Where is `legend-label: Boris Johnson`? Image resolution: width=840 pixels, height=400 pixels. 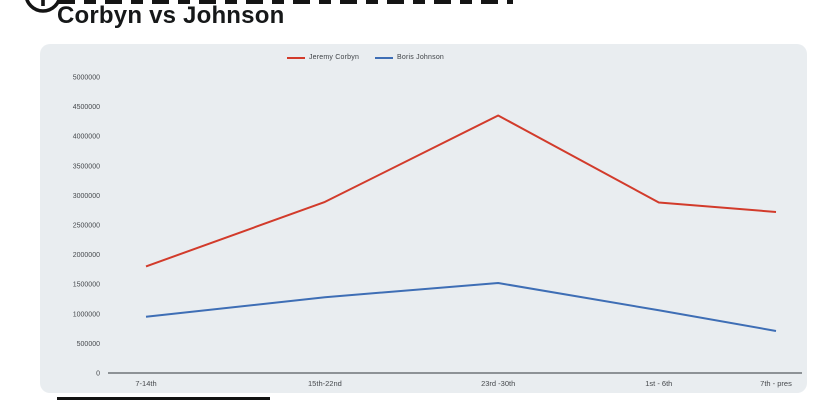 legend-label: Boris Johnson is located at coordinates (421, 57).